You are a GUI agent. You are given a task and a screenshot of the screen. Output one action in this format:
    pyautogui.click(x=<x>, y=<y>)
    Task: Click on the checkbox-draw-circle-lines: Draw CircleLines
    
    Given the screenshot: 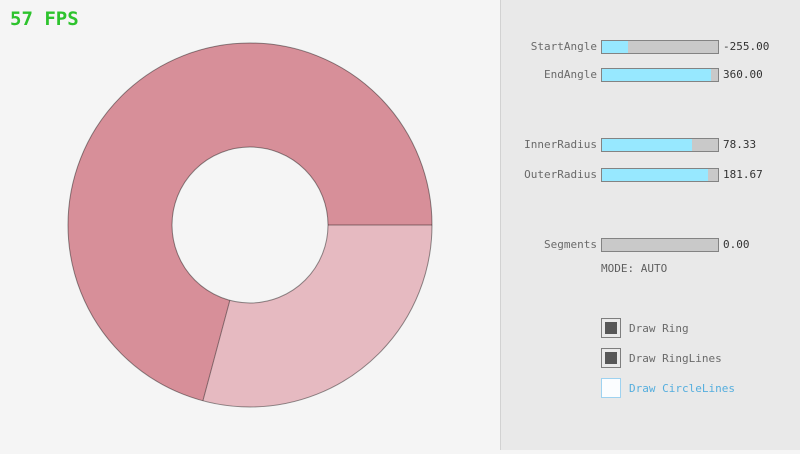 What is the action you would take?
    pyautogui.click(x=668, y=388)
    